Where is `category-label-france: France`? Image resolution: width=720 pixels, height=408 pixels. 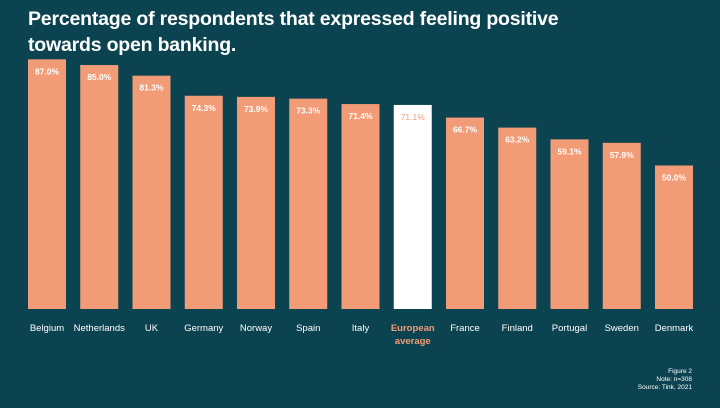 category-label-france: France is located at coordinates (465, 328).